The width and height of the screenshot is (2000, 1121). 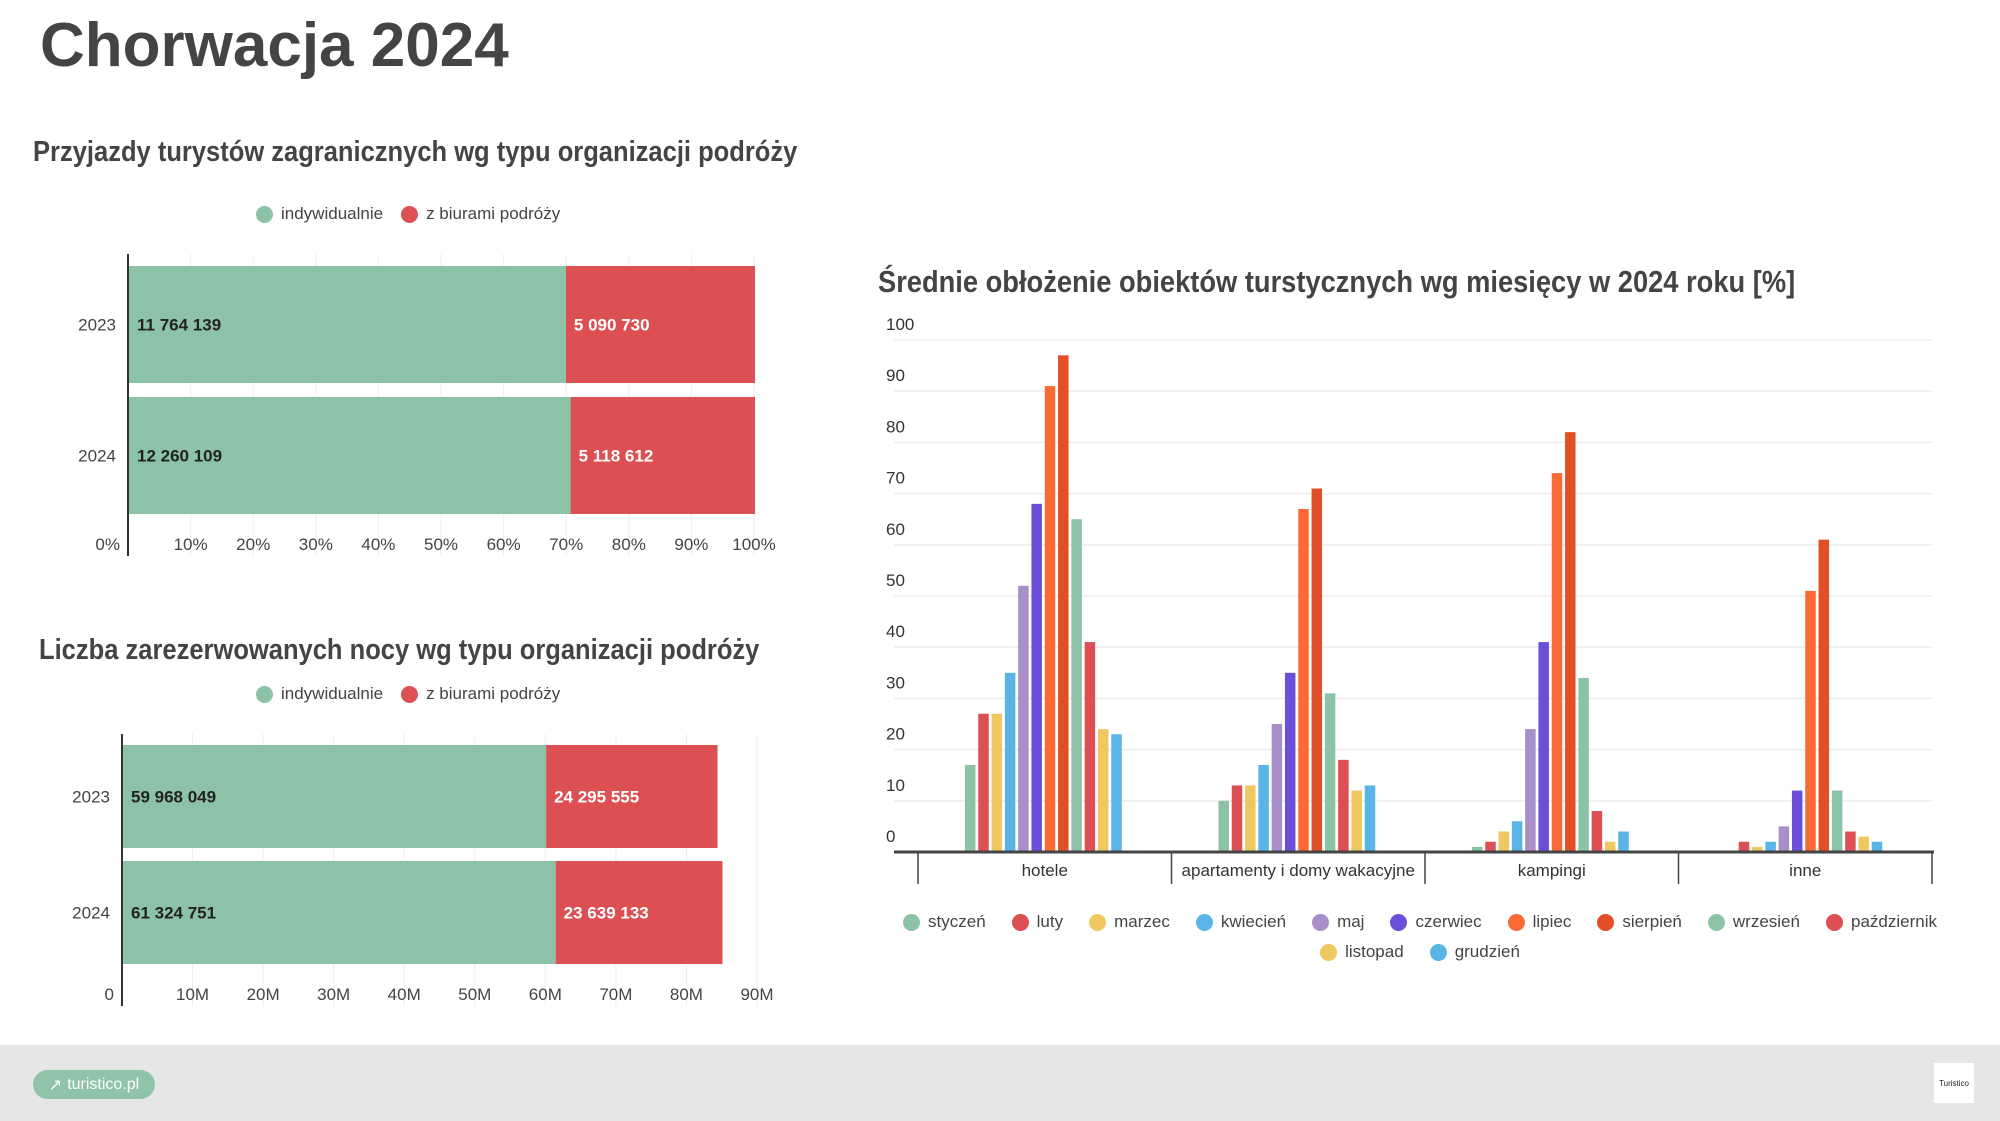 I want to click on x-tick-label: 40%, so click(x=378, y=544).